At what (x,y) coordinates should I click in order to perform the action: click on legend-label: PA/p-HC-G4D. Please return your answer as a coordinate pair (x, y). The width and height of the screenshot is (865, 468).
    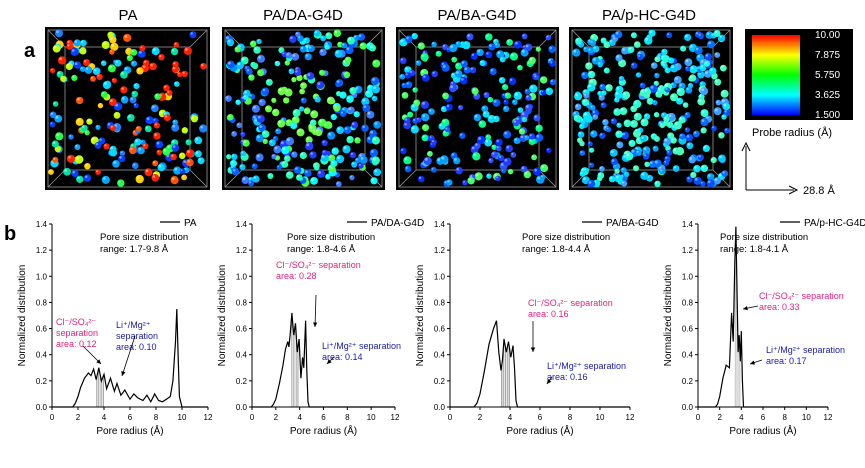
    Looking at the image, I should click on (834, 223).